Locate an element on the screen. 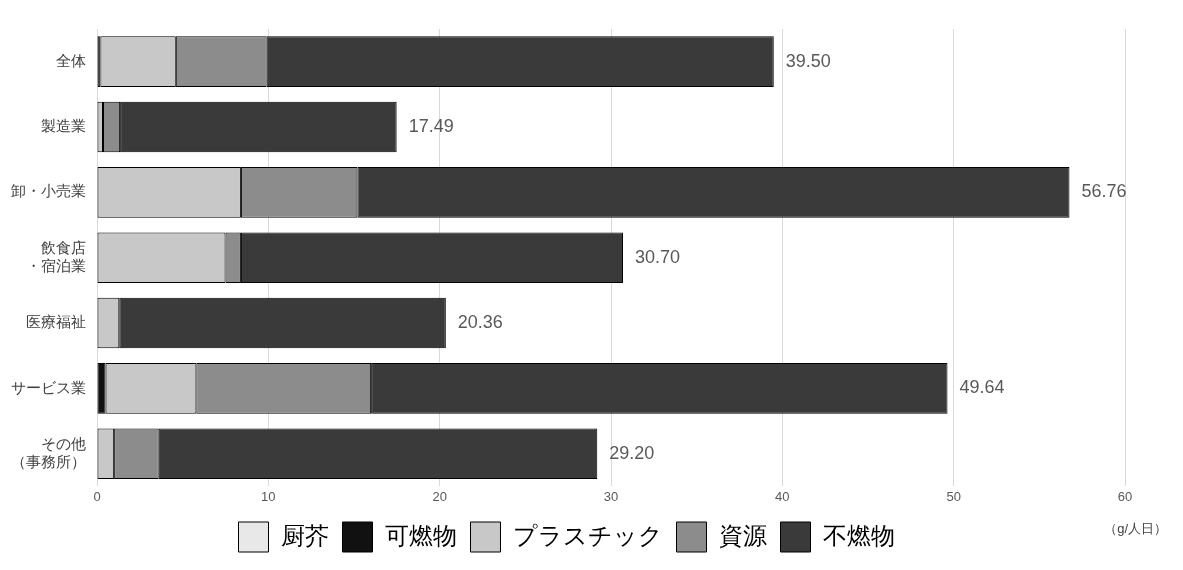 The image size is (1183, 570). legend-label: 不燃物 is located at coordinates (858, 535).